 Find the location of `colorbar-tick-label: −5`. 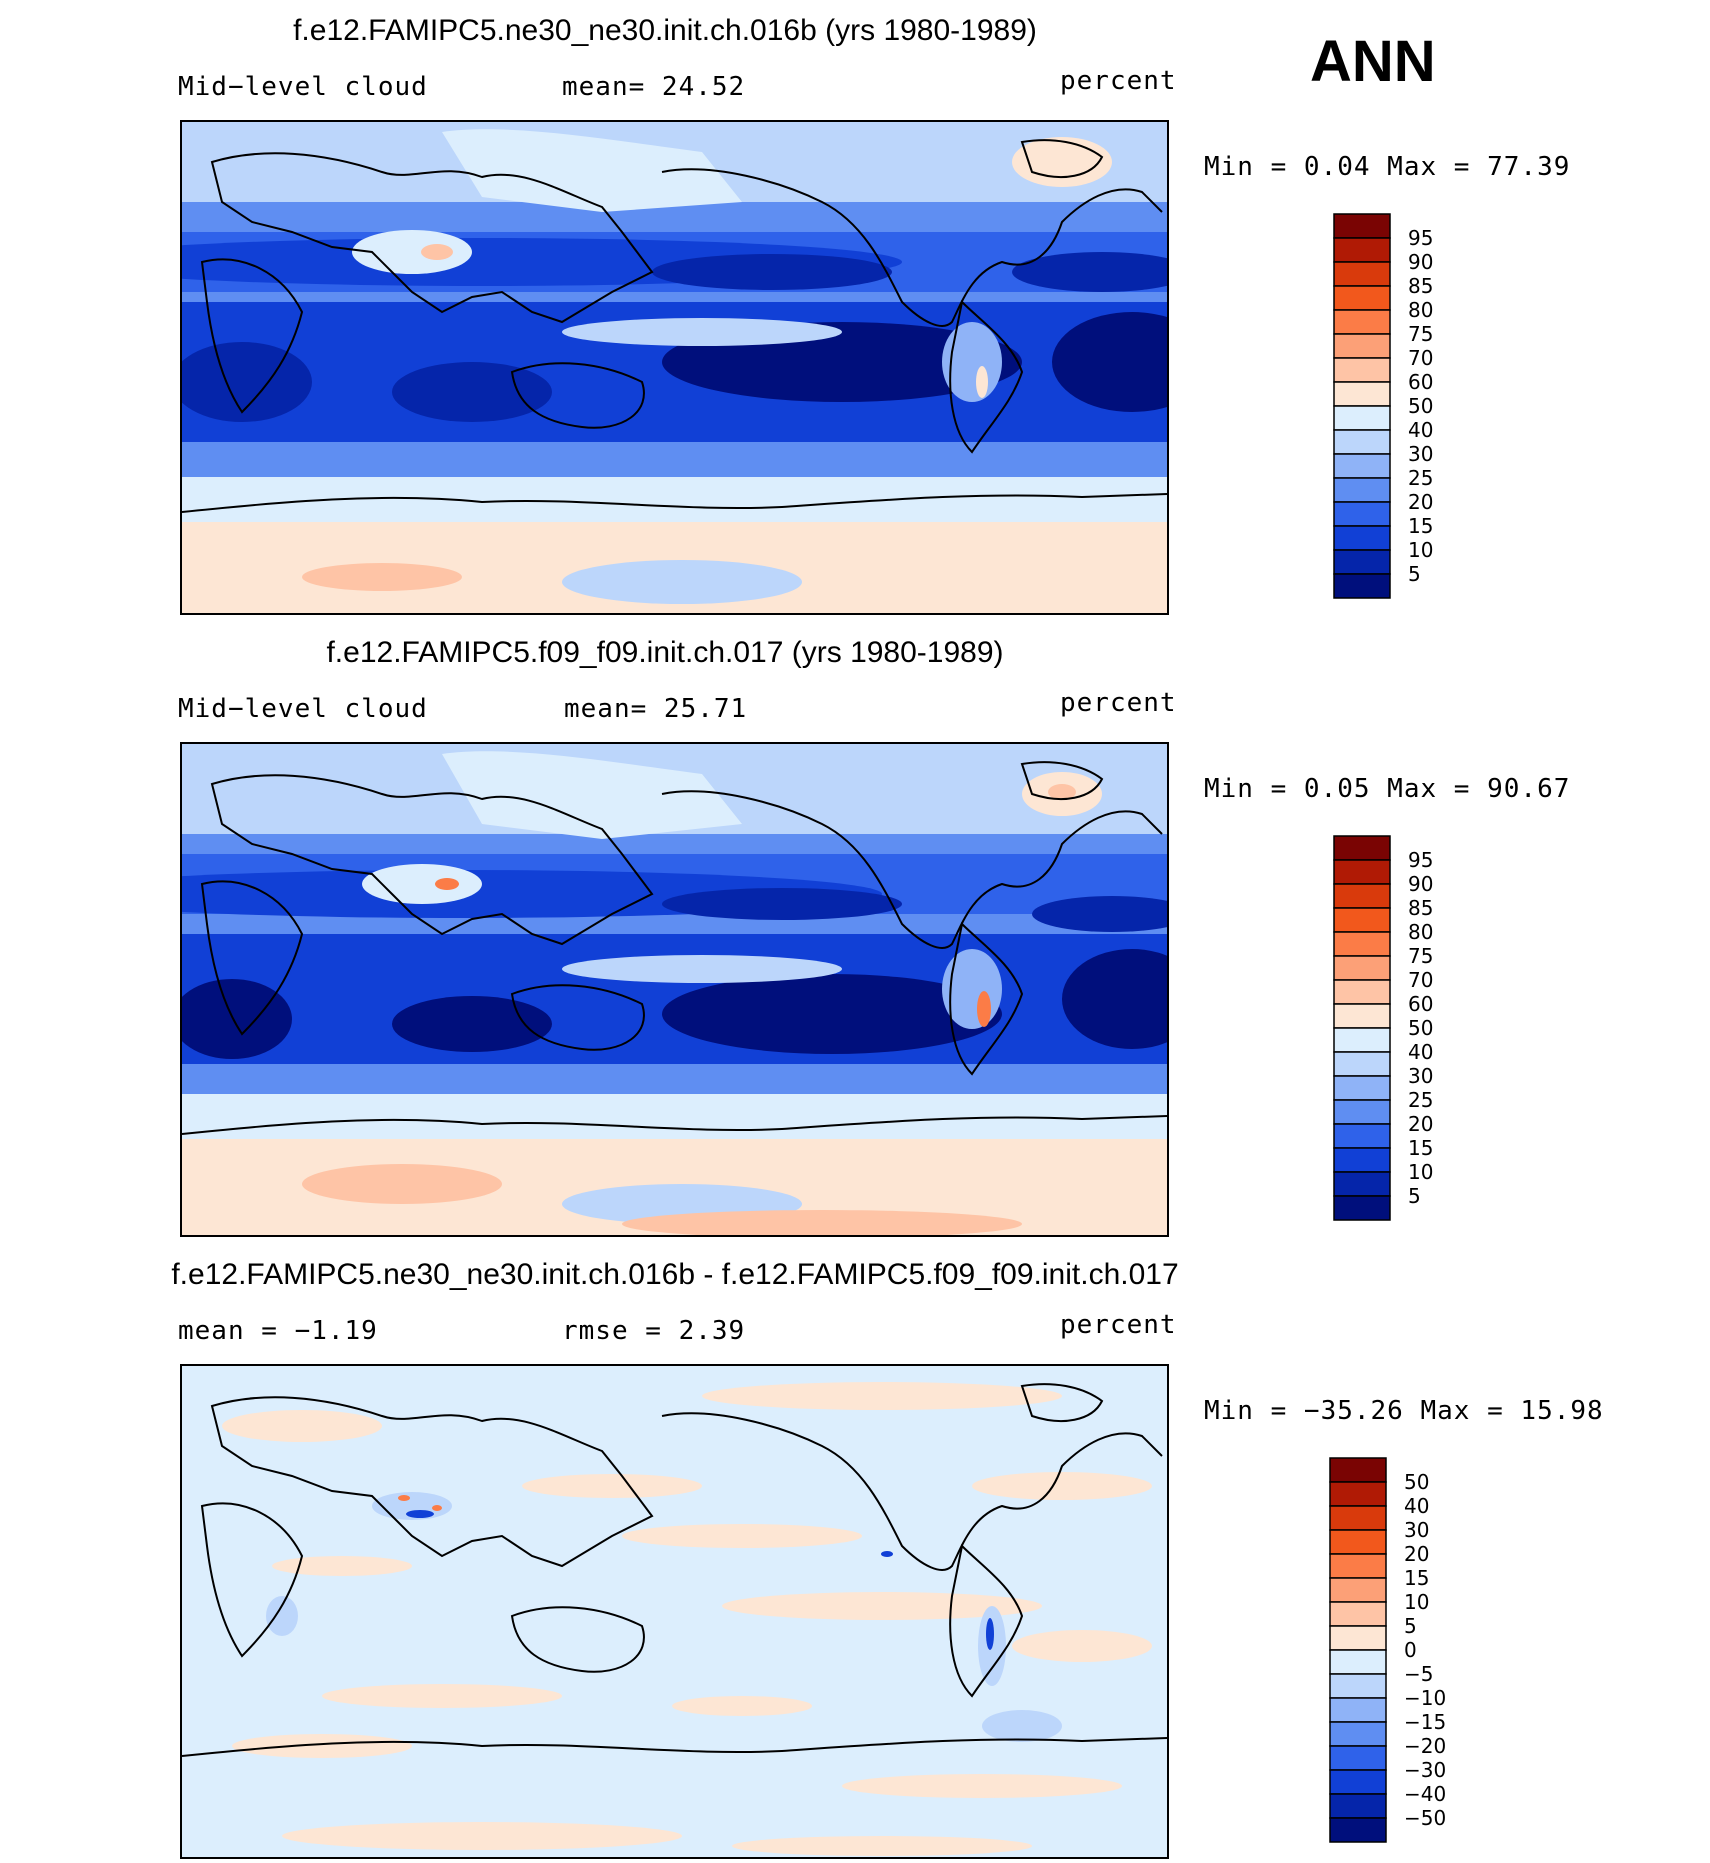

colorbar-tick-label: −5 is located at coordinates (1419, 1674).